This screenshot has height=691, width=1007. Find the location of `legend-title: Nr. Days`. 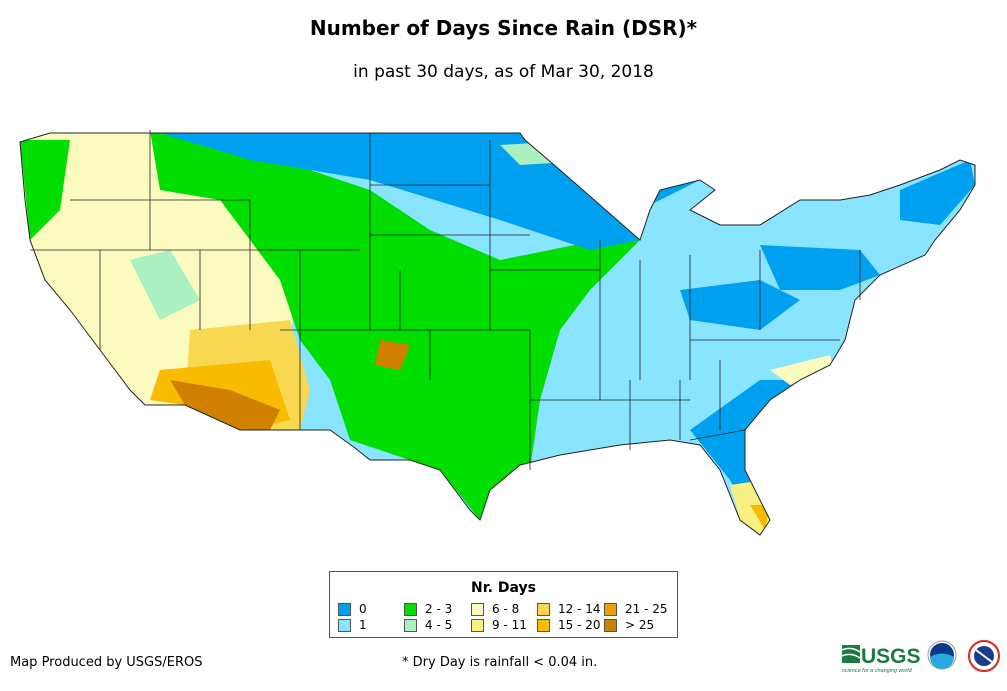

legend-title: Nr. Days is located at coordinates (503, 588).